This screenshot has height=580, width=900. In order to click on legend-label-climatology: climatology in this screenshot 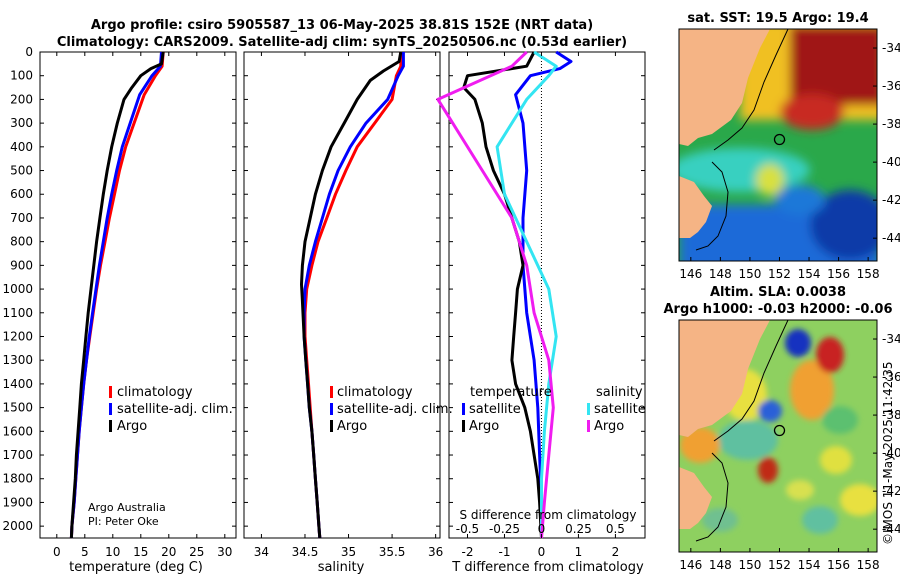, I will do `click(155, 392)`.